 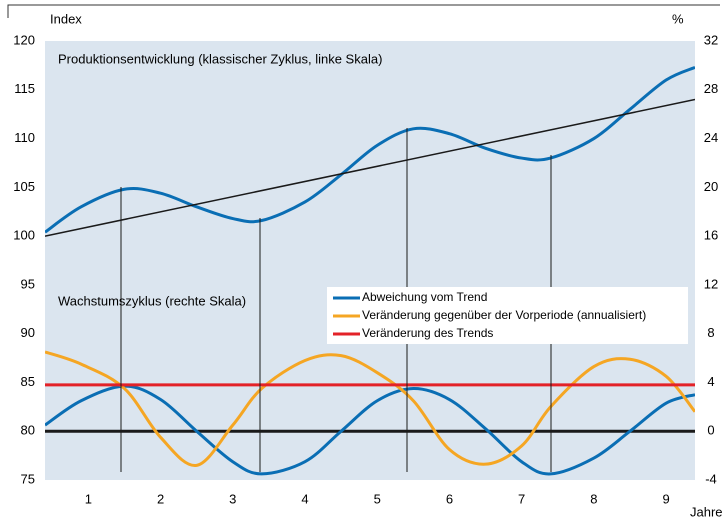 What do you see at coordinates (377, 498) in the screenshot?
I see `x-tick-label: 5` at bounding box center [377, 498].